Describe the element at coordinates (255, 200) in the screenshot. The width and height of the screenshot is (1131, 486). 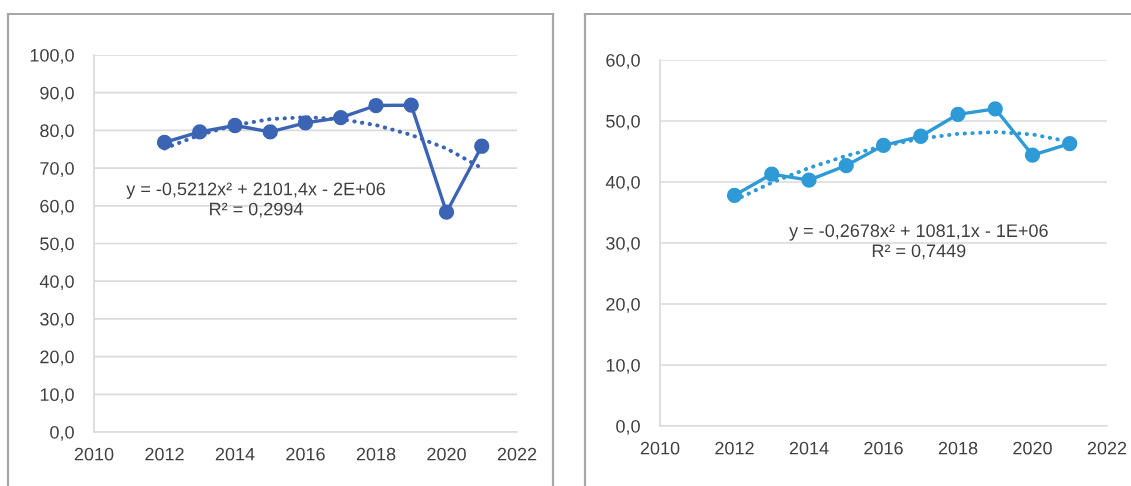
I see `annotation: y = -0,5212x² + 2101,4x - 2E+06 R² = 0,2994` at that location.